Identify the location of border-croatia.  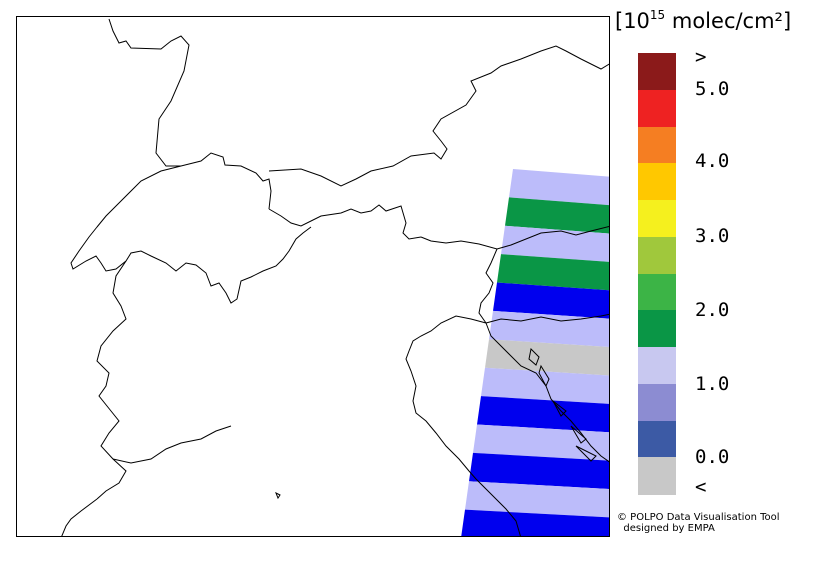
(547, 318).